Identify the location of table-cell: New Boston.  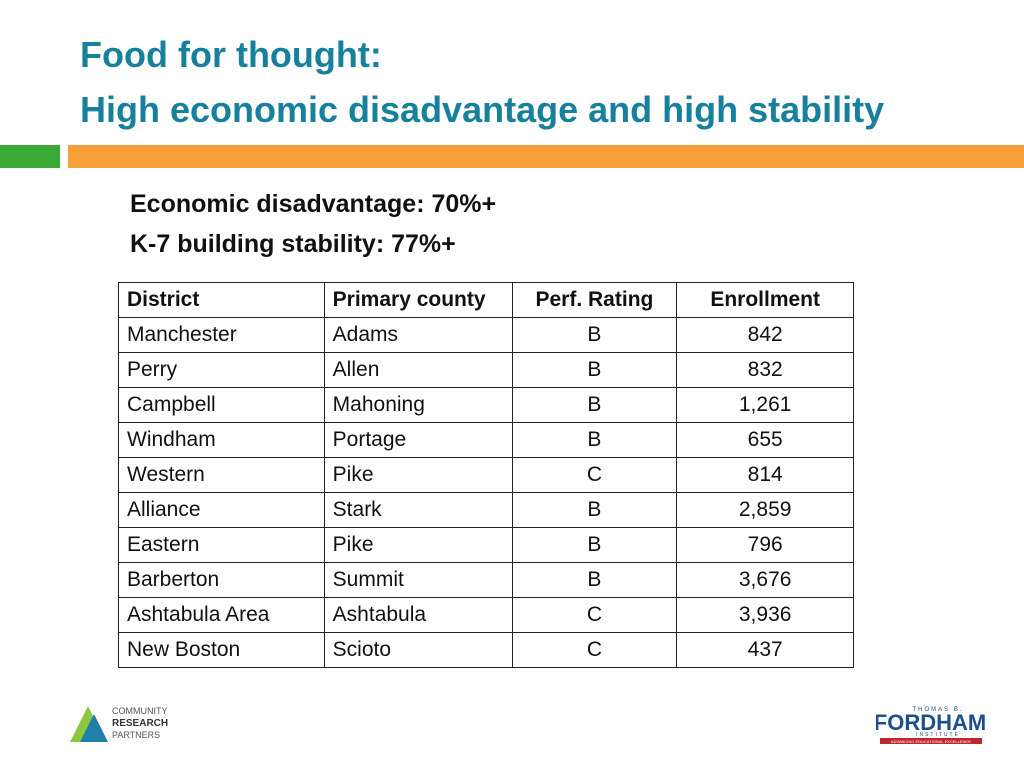
(221, 650).